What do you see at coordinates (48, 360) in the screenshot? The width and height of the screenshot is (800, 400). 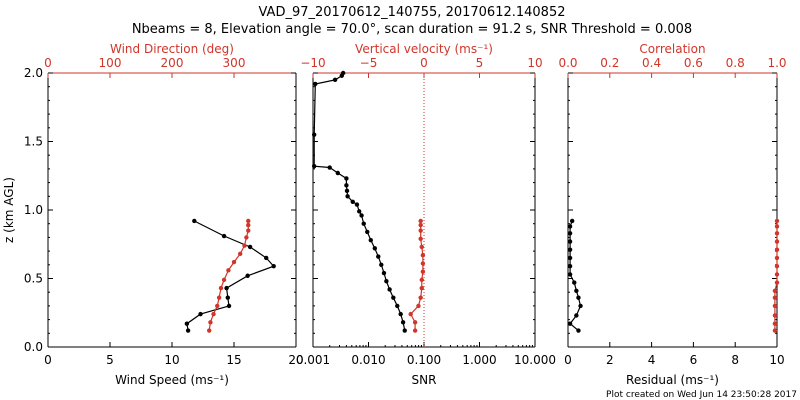 I see `x-tick-label: 0` at bounding box center [48, 360].